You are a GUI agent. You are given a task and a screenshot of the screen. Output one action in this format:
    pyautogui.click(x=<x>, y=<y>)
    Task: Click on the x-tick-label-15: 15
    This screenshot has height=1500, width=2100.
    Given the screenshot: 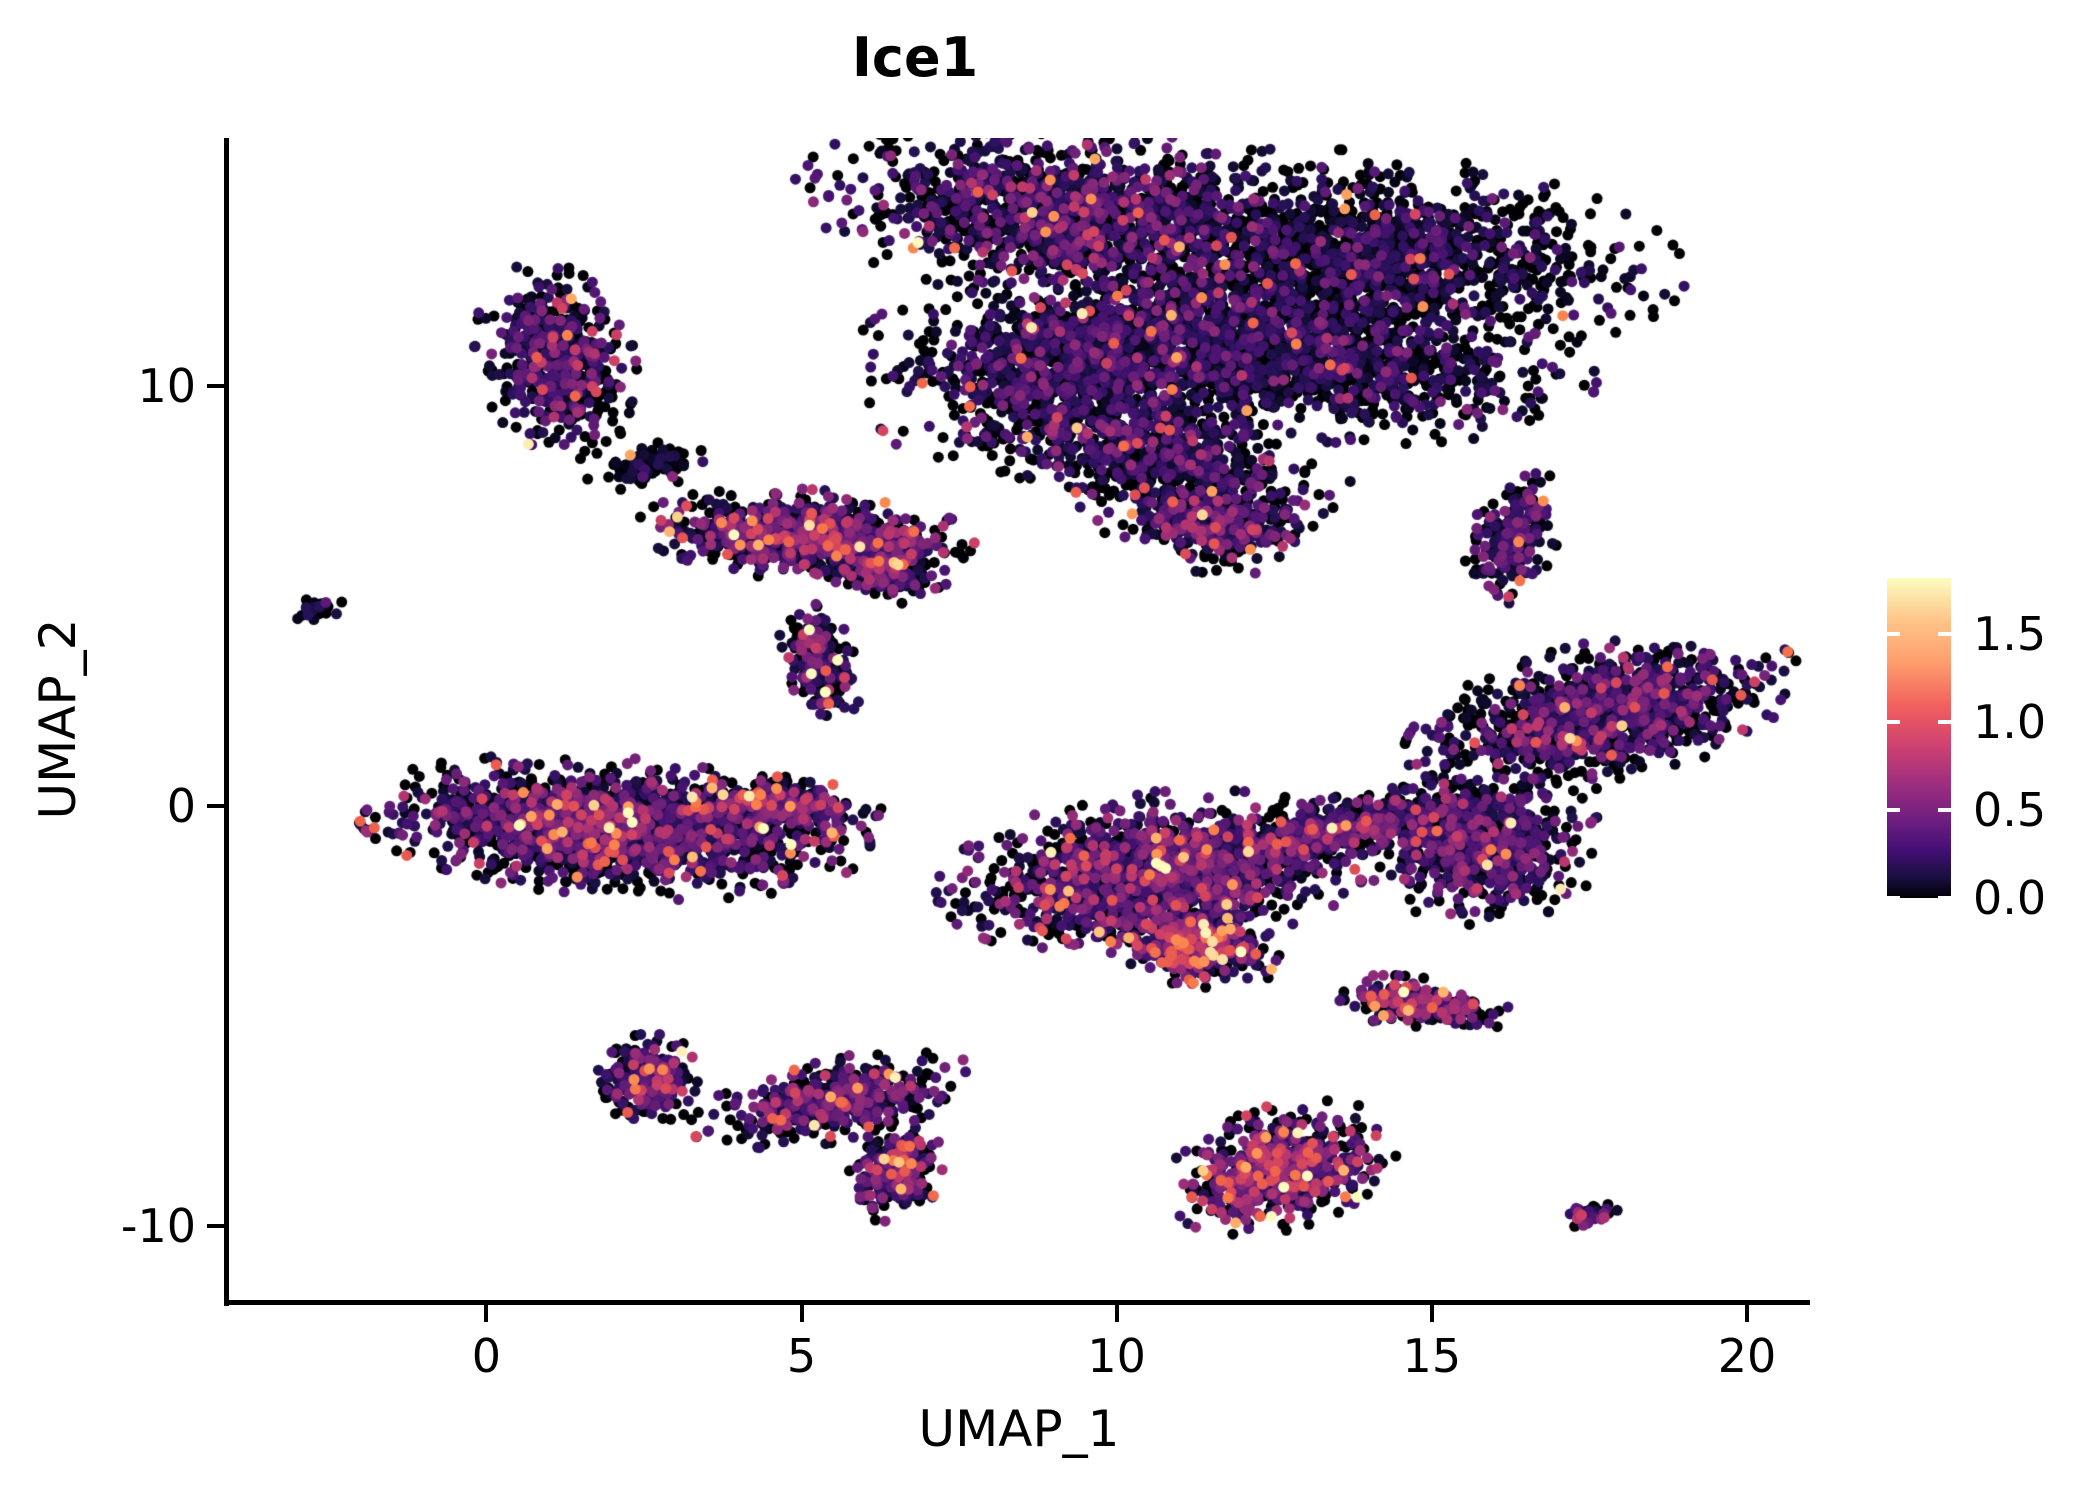 What is the action you would take?
    pyautogui.click(x=1432, y=1356)
    